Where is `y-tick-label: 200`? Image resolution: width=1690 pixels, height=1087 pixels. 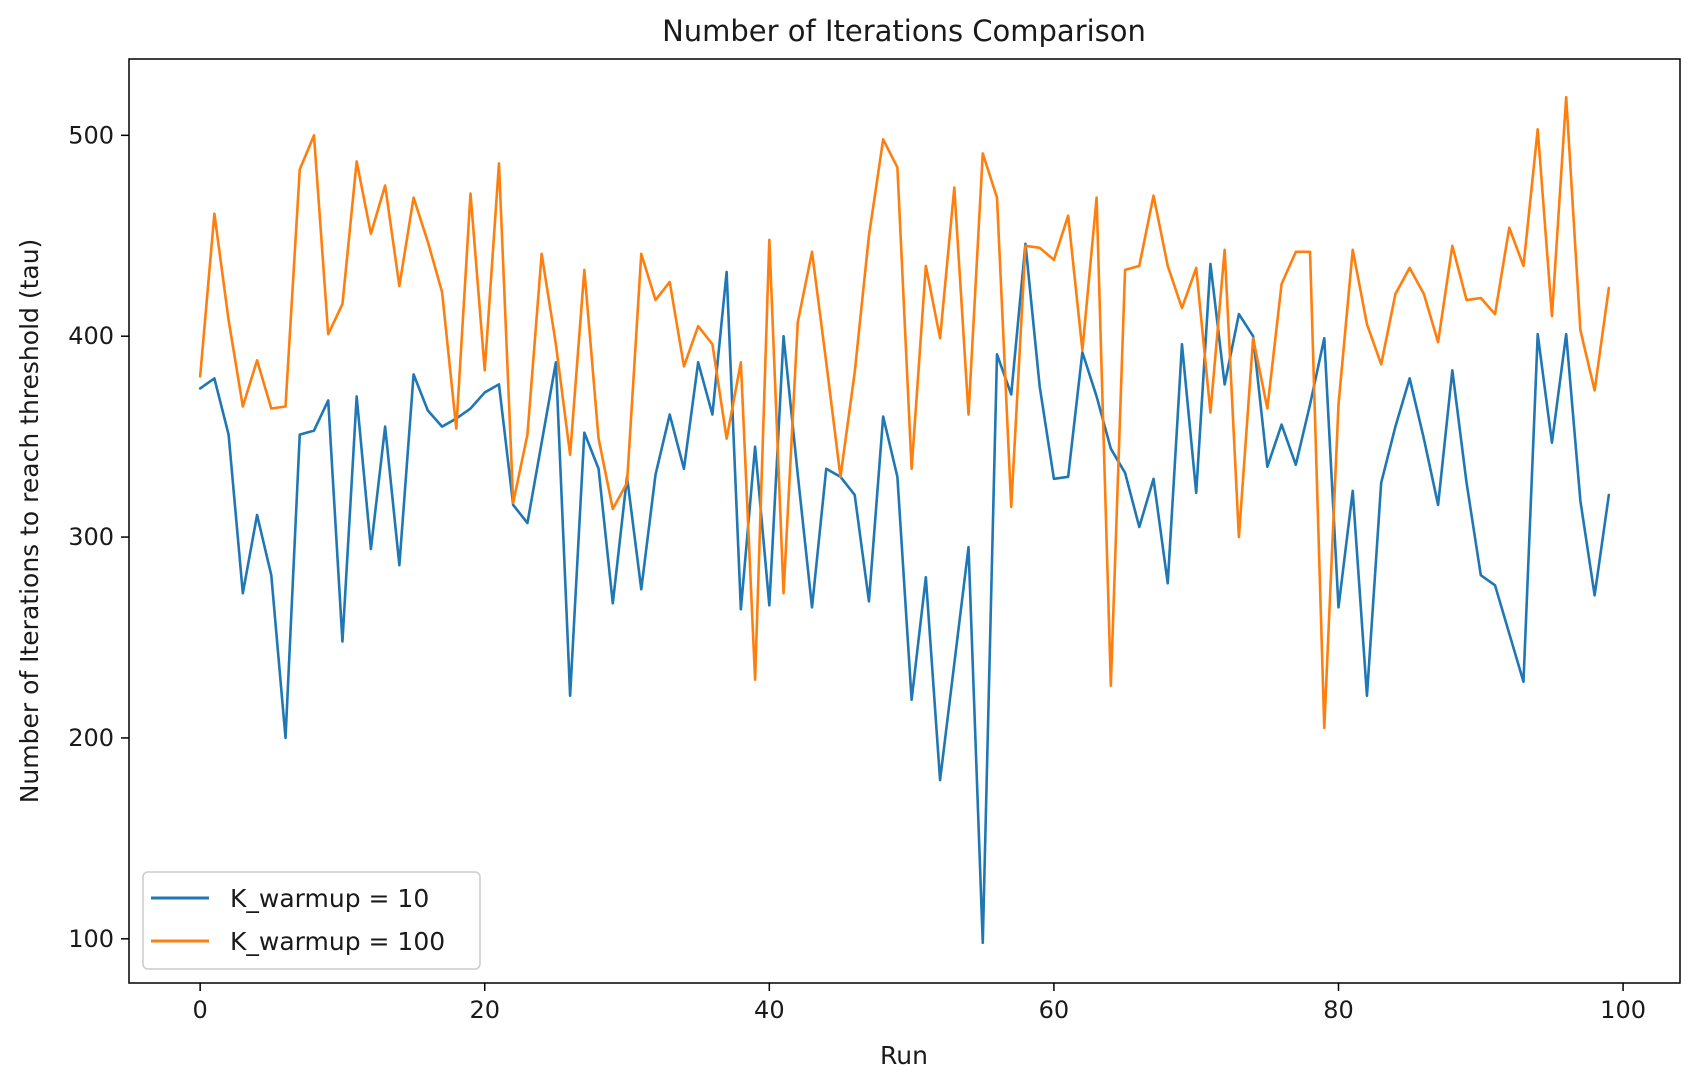
y-tick-label: 200 is located at coordinates (91, 738).